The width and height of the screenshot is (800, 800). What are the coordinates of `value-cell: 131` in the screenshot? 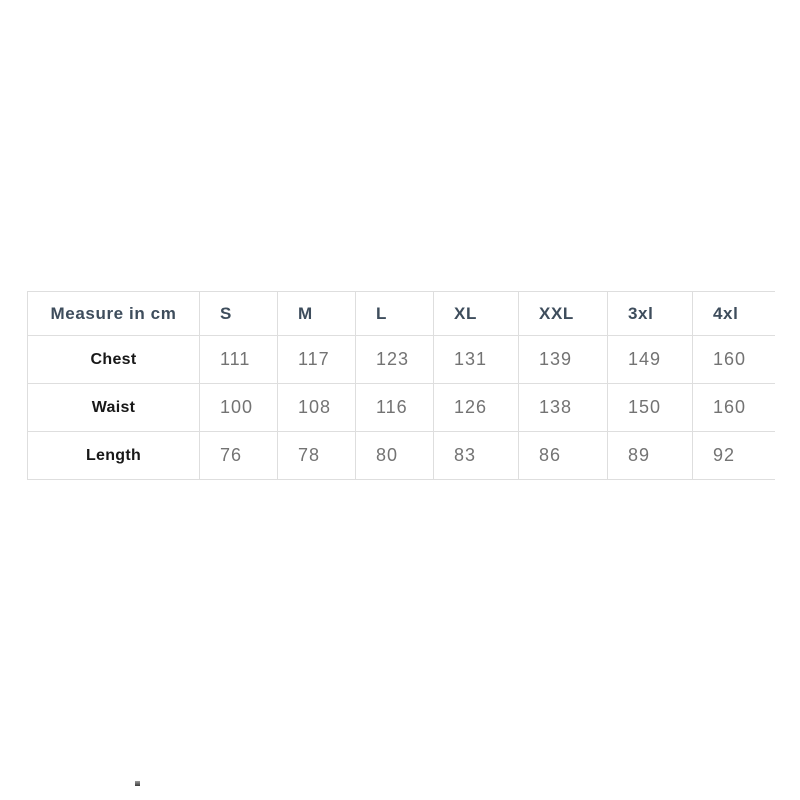 It's located at (476, 359).